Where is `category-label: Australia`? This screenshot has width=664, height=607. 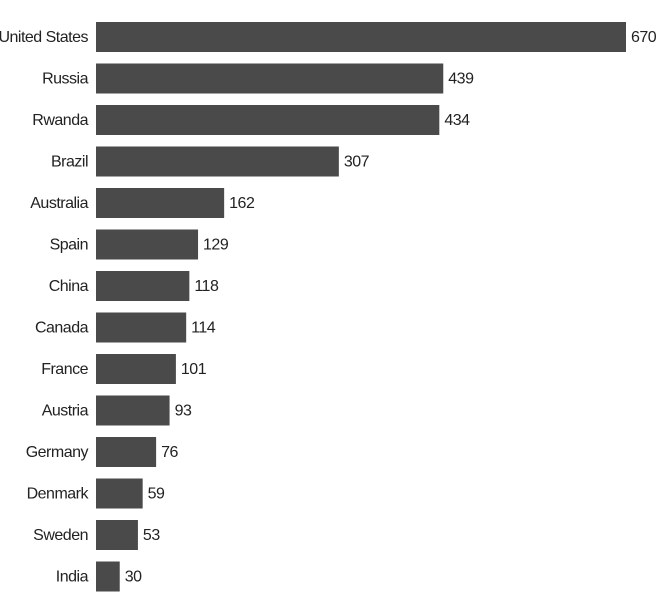
category-label: Australia is located at coordinates (59, 203).